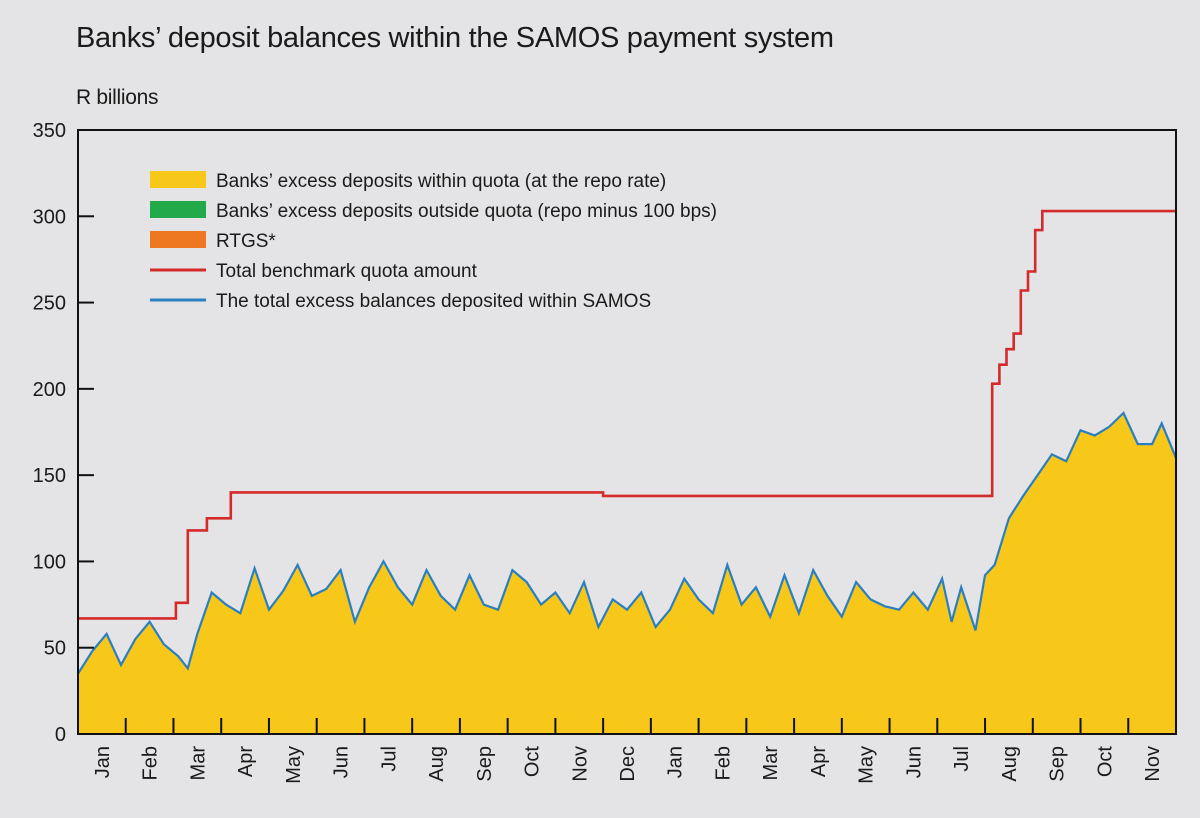 The height and width of the screenshot is (818, 1200). I want to click on y-tick-label: 50, so click(55, 649).